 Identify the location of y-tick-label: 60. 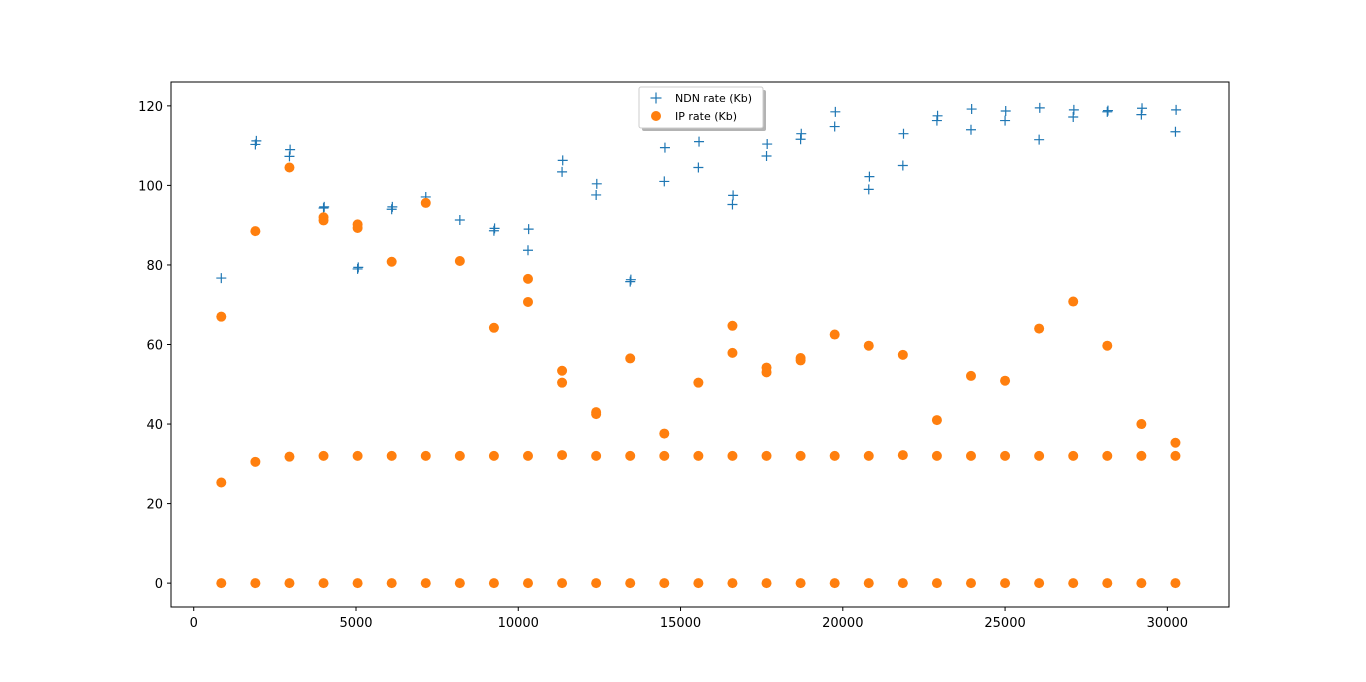
(154, 346).